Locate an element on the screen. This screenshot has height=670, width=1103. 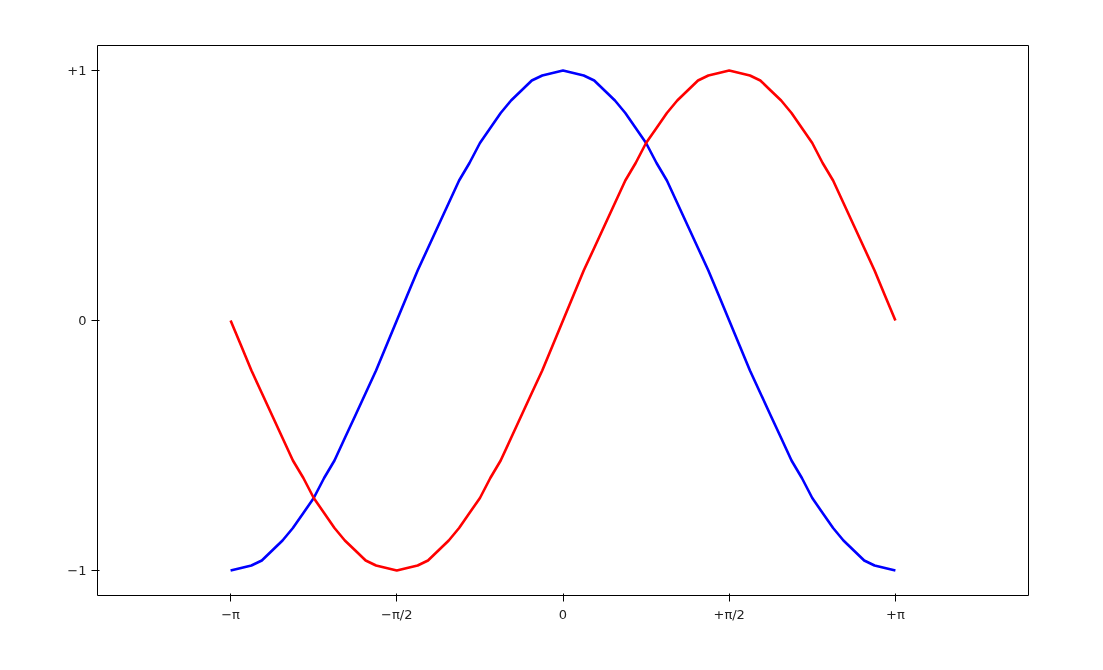
x-tick-label: −π/2 is located at coordinates (397, 614).